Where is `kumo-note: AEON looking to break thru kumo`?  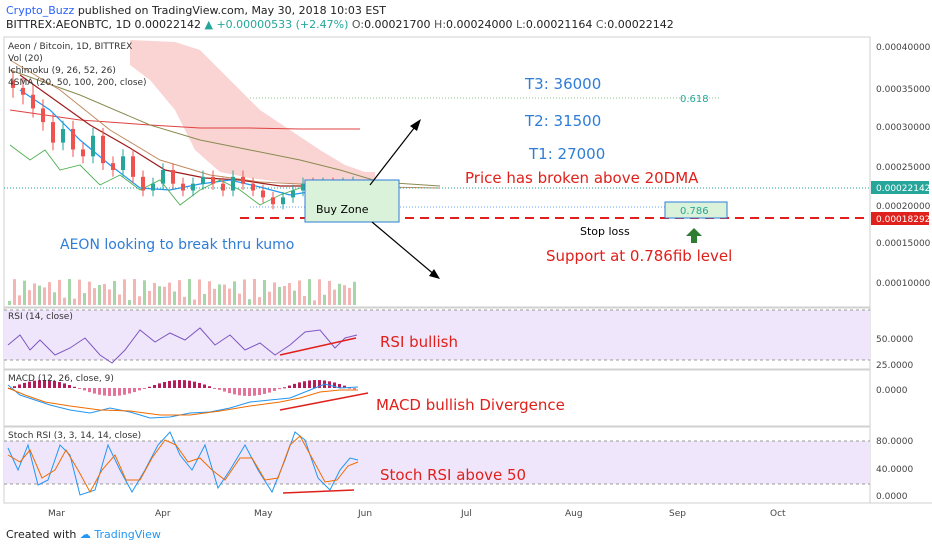 kumo-note: AEON looking to break thru kumo is located at coordinates (177, 245).